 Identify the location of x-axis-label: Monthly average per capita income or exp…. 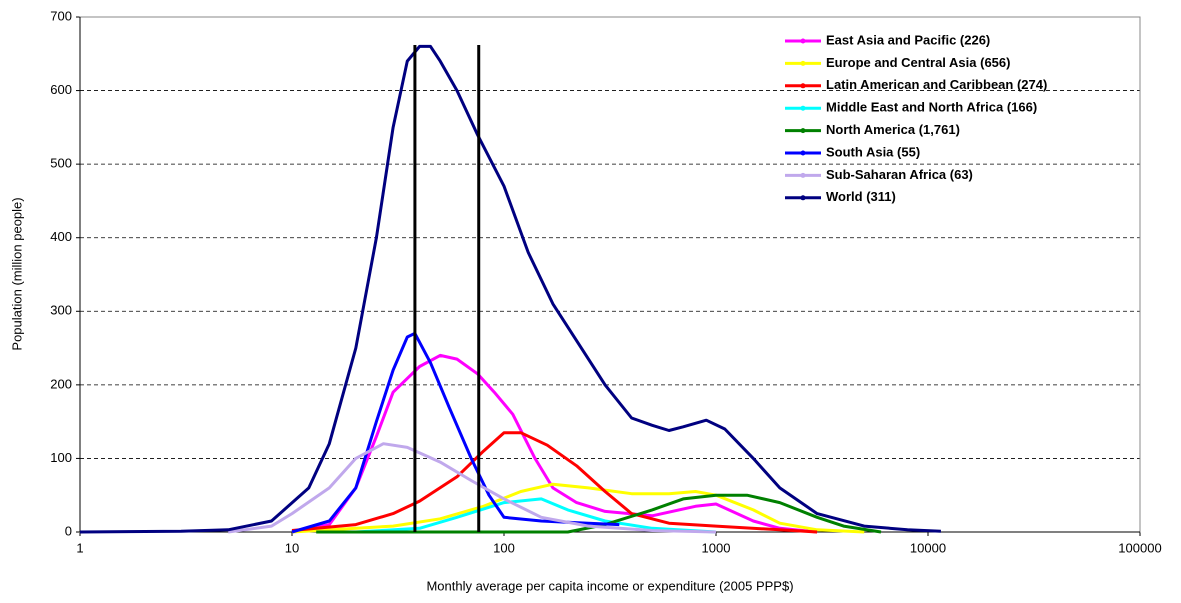
(609, 585).